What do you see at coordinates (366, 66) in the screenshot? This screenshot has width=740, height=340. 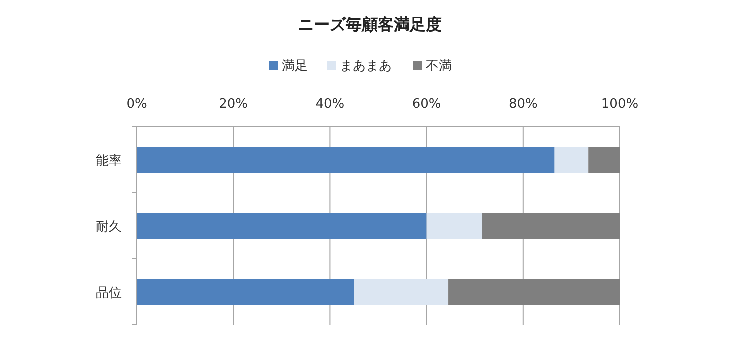 I see `legend-label: まあまあ` at bounding box center [366, 66].